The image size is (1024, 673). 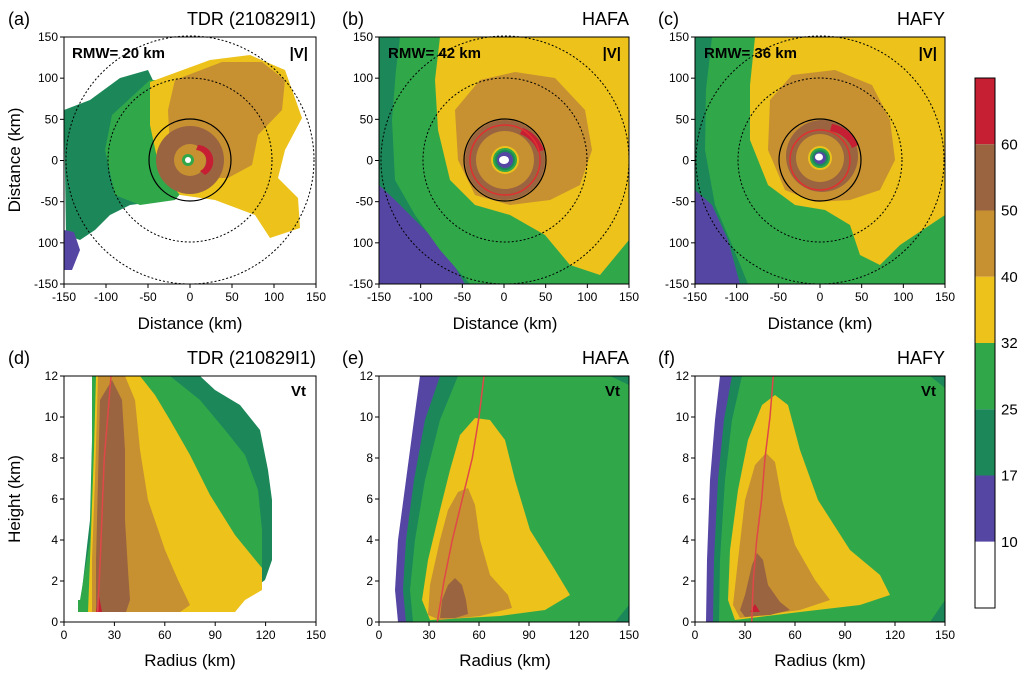 I want to click on eye-c, so click(x=819, y=157).